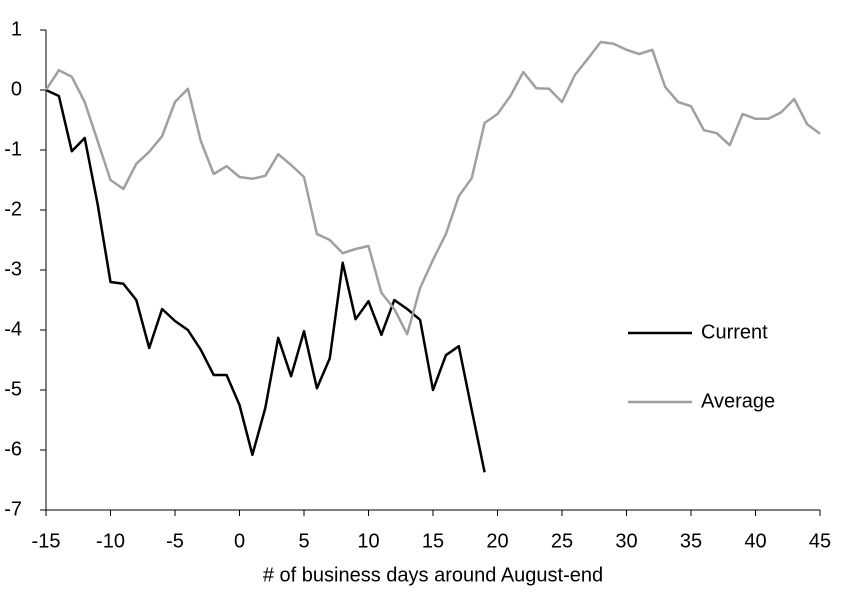 Image resolution: width=852 pixels, height=594 pixels. I want to click on x-tick-label: 45, so click(820, 541).